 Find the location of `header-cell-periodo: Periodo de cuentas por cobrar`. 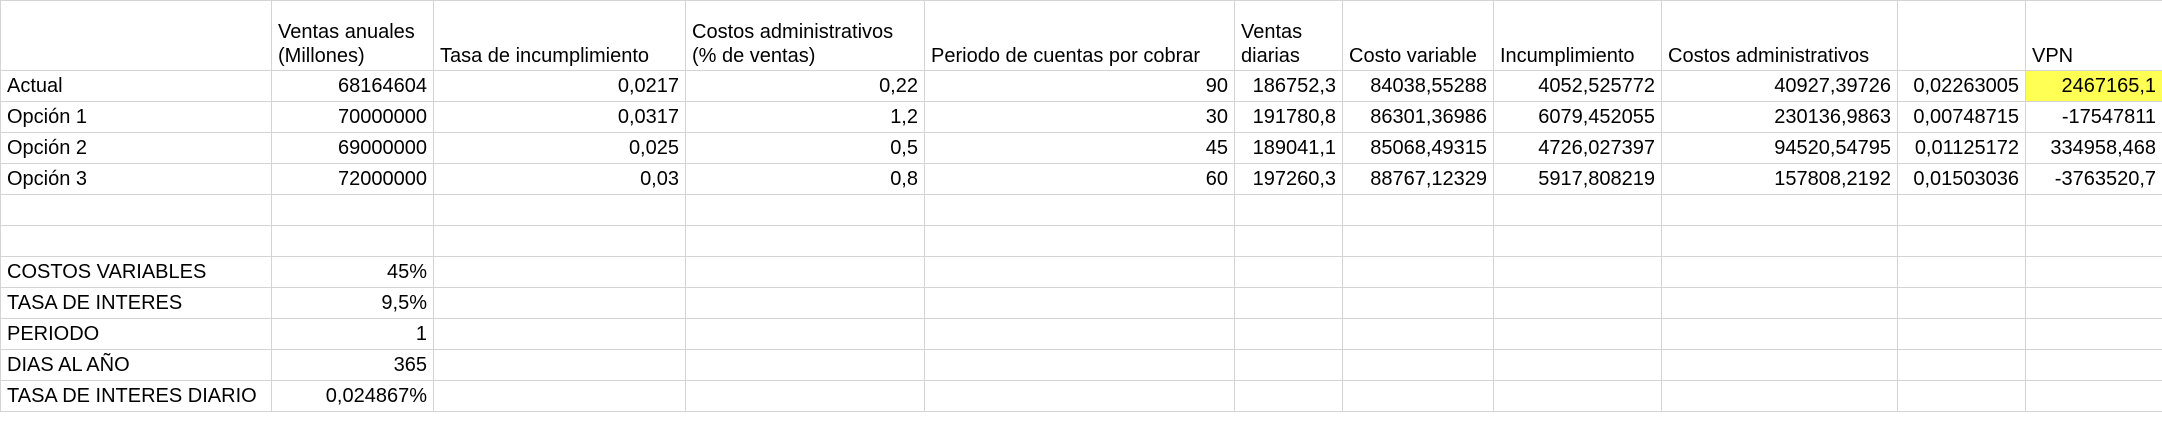

header-cell-periodo: Periodo de cuentas por cobrar is located at coordinates (1079, 35).